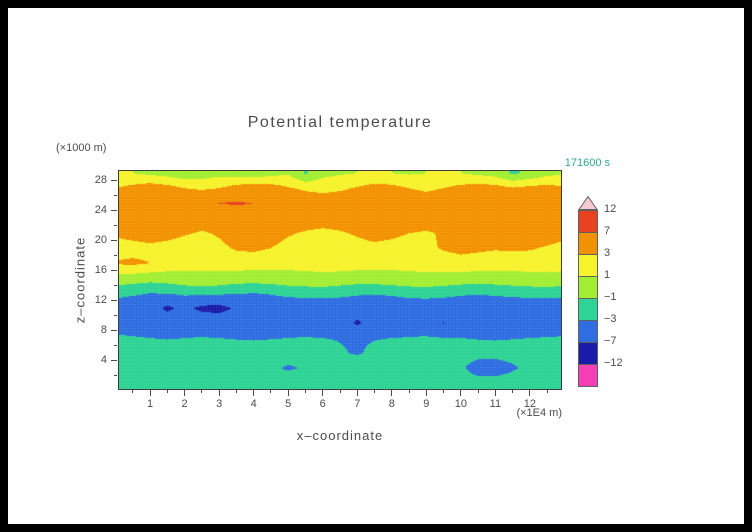  Describe the element at coordinates (357, 404) in the screenshot. I see `x-tick-label: 7` at that location.